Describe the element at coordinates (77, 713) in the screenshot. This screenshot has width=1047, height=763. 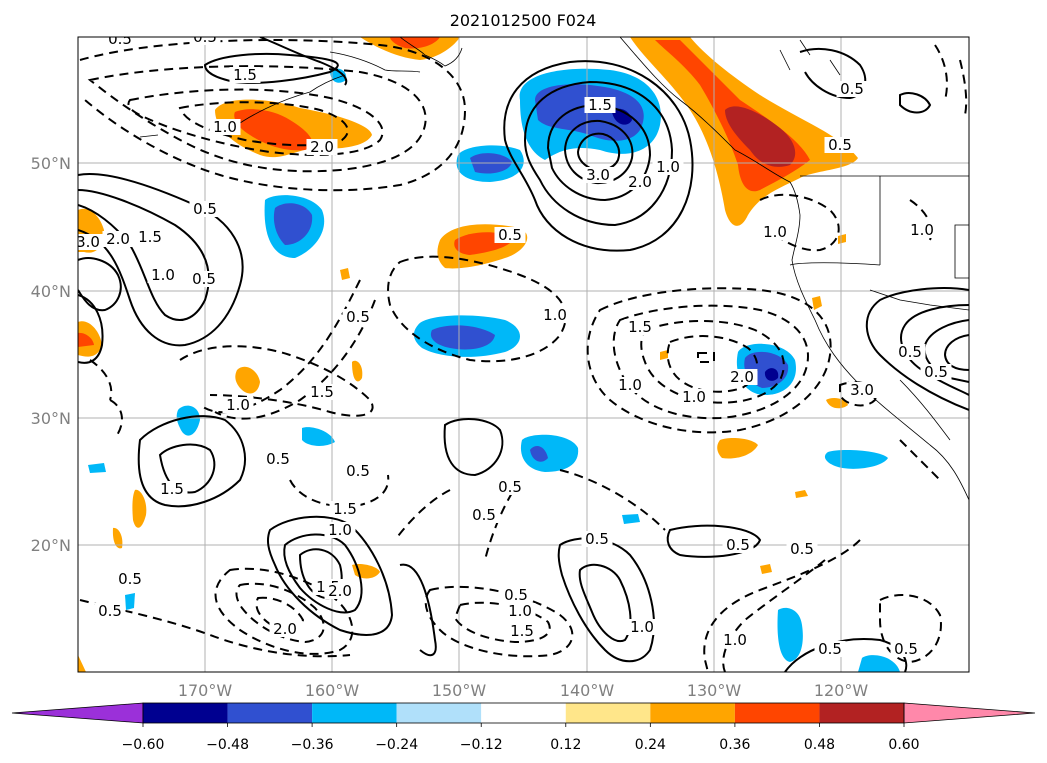
I see `colorbar-extend-min` at that location.